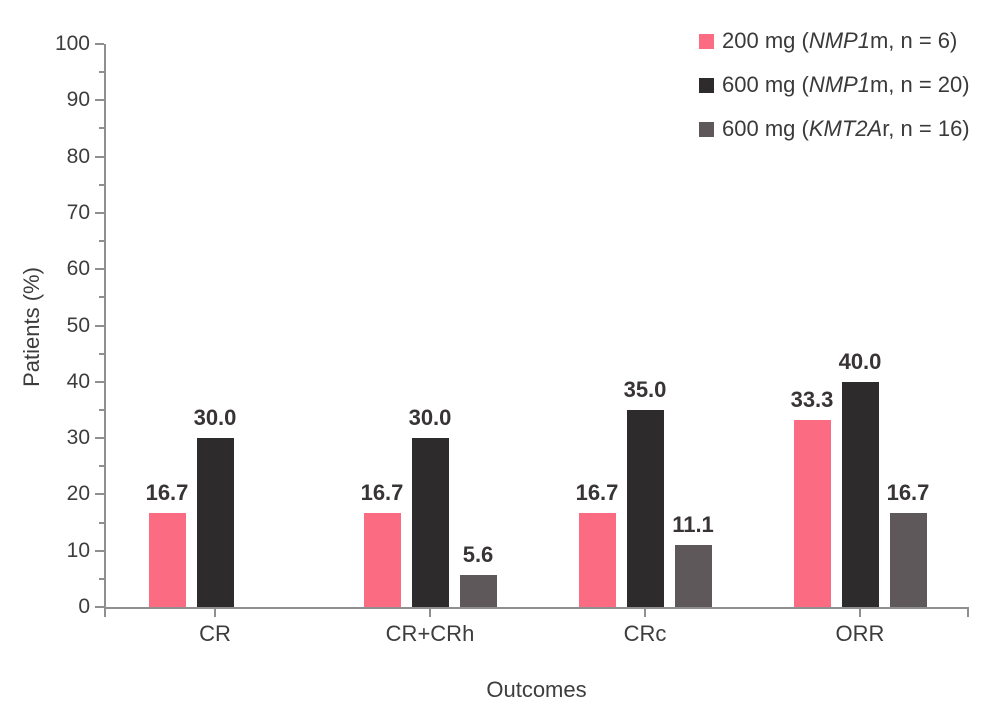 The image size is (1000, 728). I want to click on legend-item-600mg-kmt2a: 600 mg (KMT2Ar, n = 16), so click(834, 129).